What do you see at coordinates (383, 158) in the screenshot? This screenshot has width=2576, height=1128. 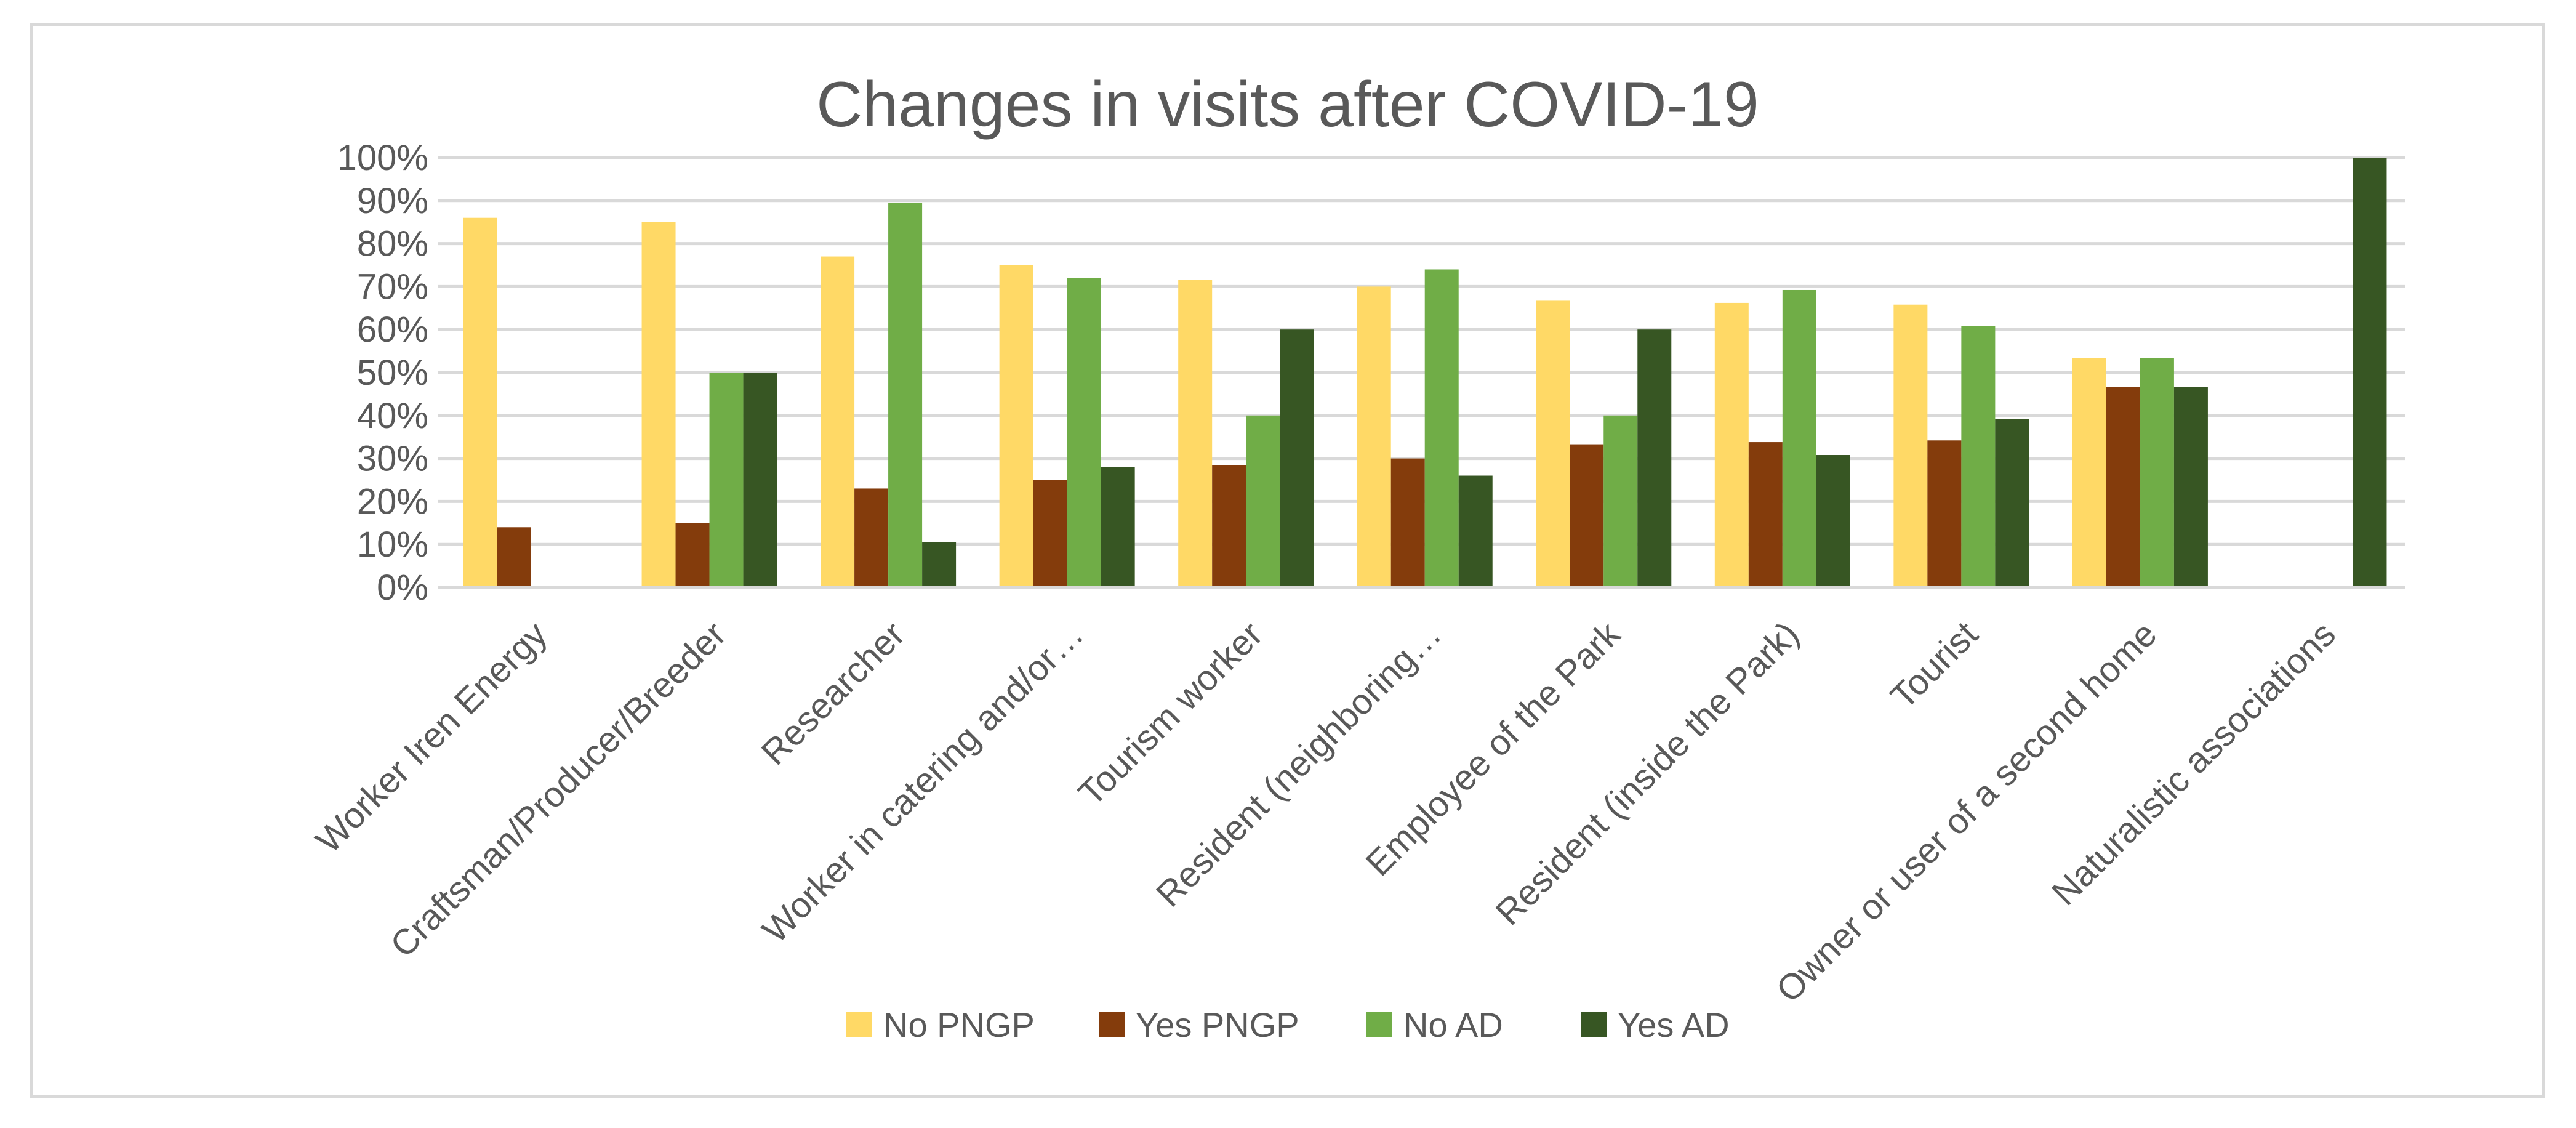 I see `y-tick-label: 100%` at bounding box center [383, 158].